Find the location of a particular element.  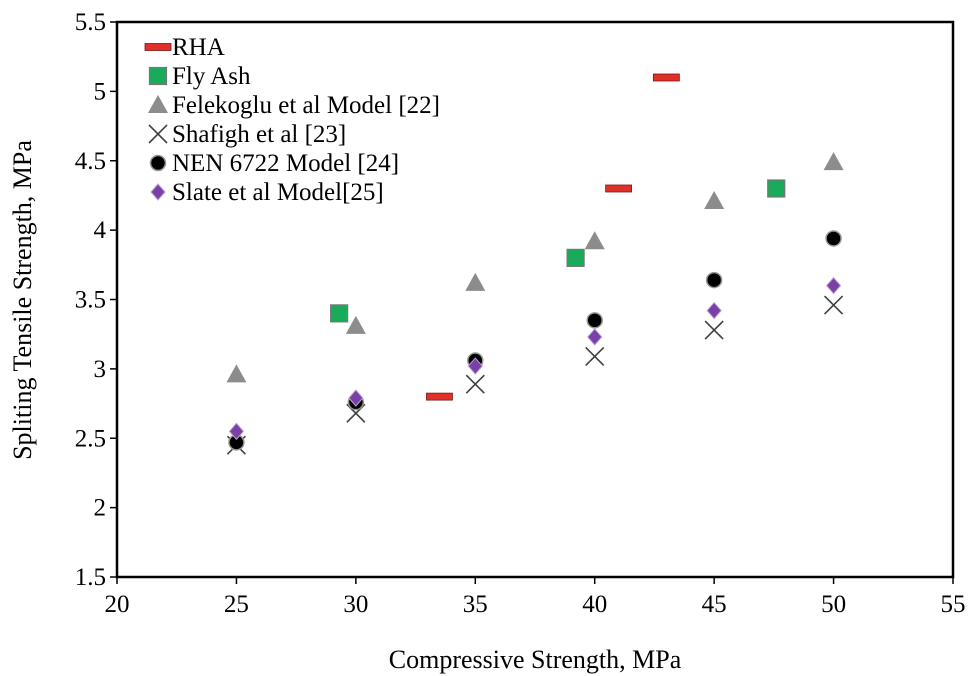

legend-label: Shafigh et al [23] is located at coordinates (259, 134).